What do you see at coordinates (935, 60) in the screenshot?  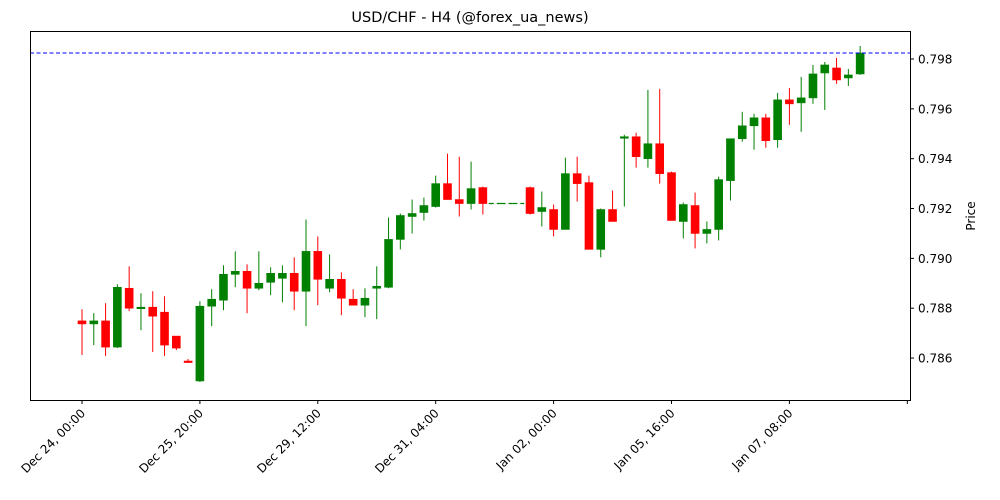 I see `y-tick-label: 0.798` at bounding box center [935, 60].